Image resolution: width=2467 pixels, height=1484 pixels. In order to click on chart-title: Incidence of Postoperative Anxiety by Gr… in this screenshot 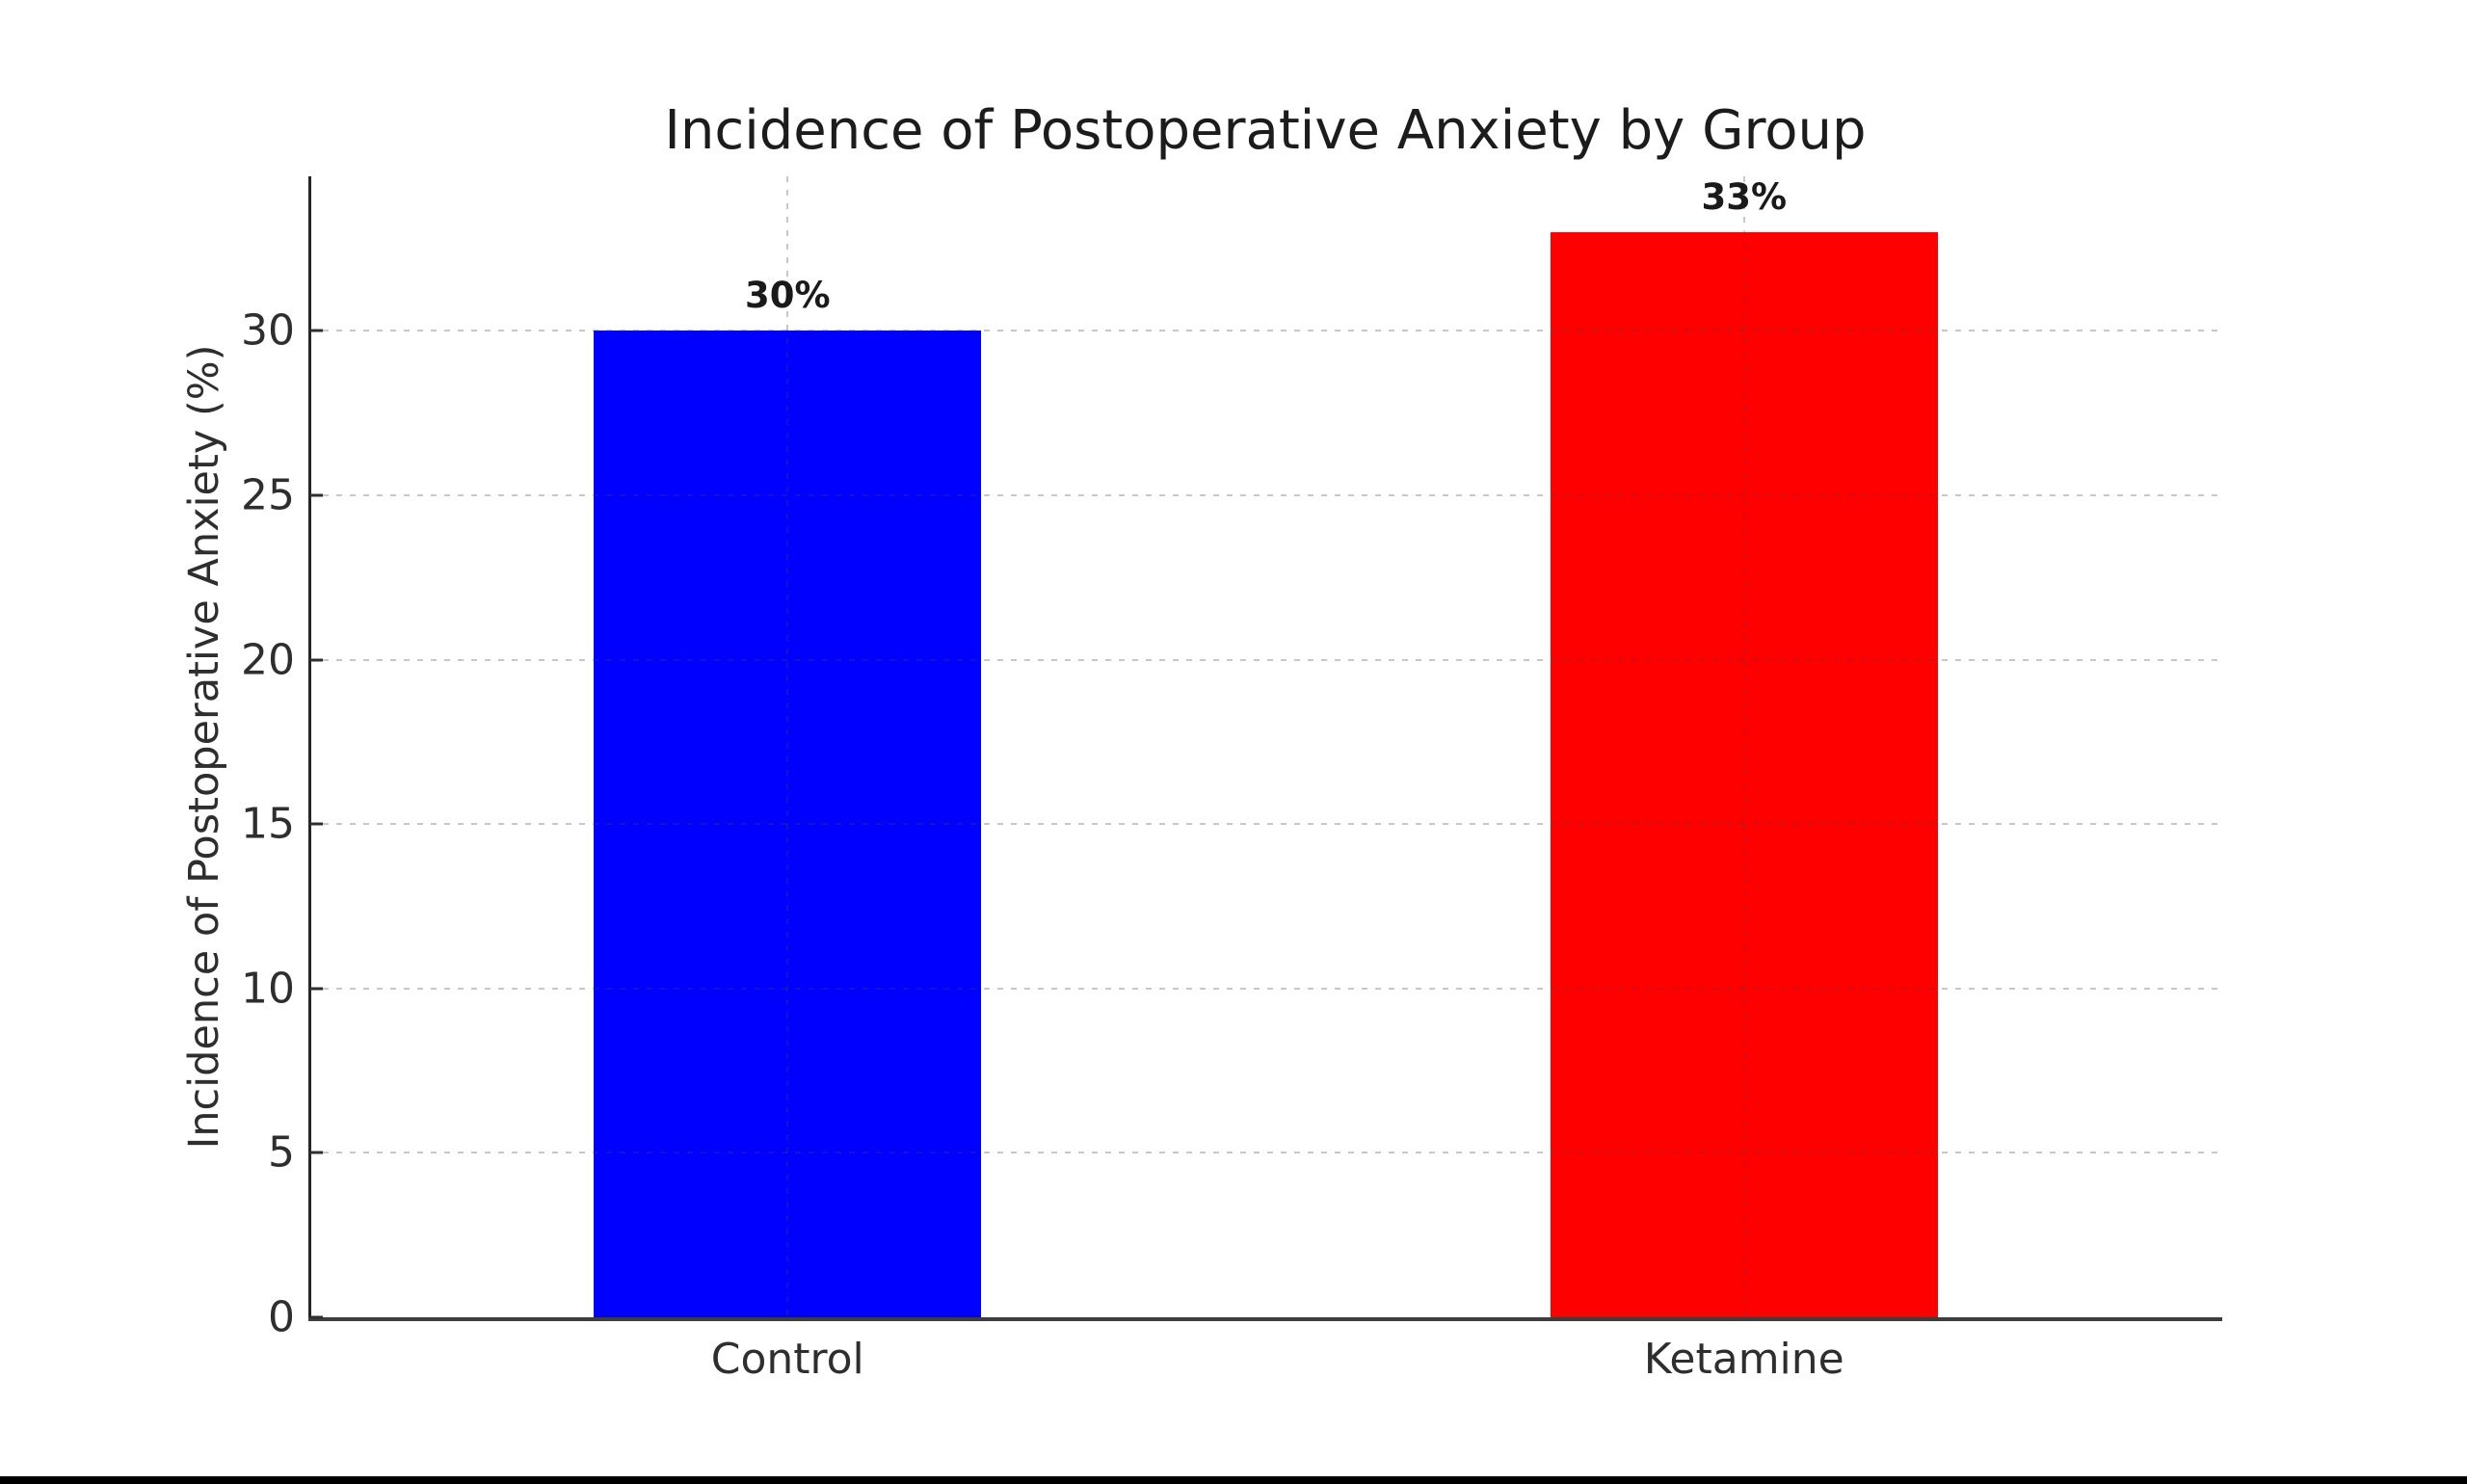, I will do `click(1265, 130)`.